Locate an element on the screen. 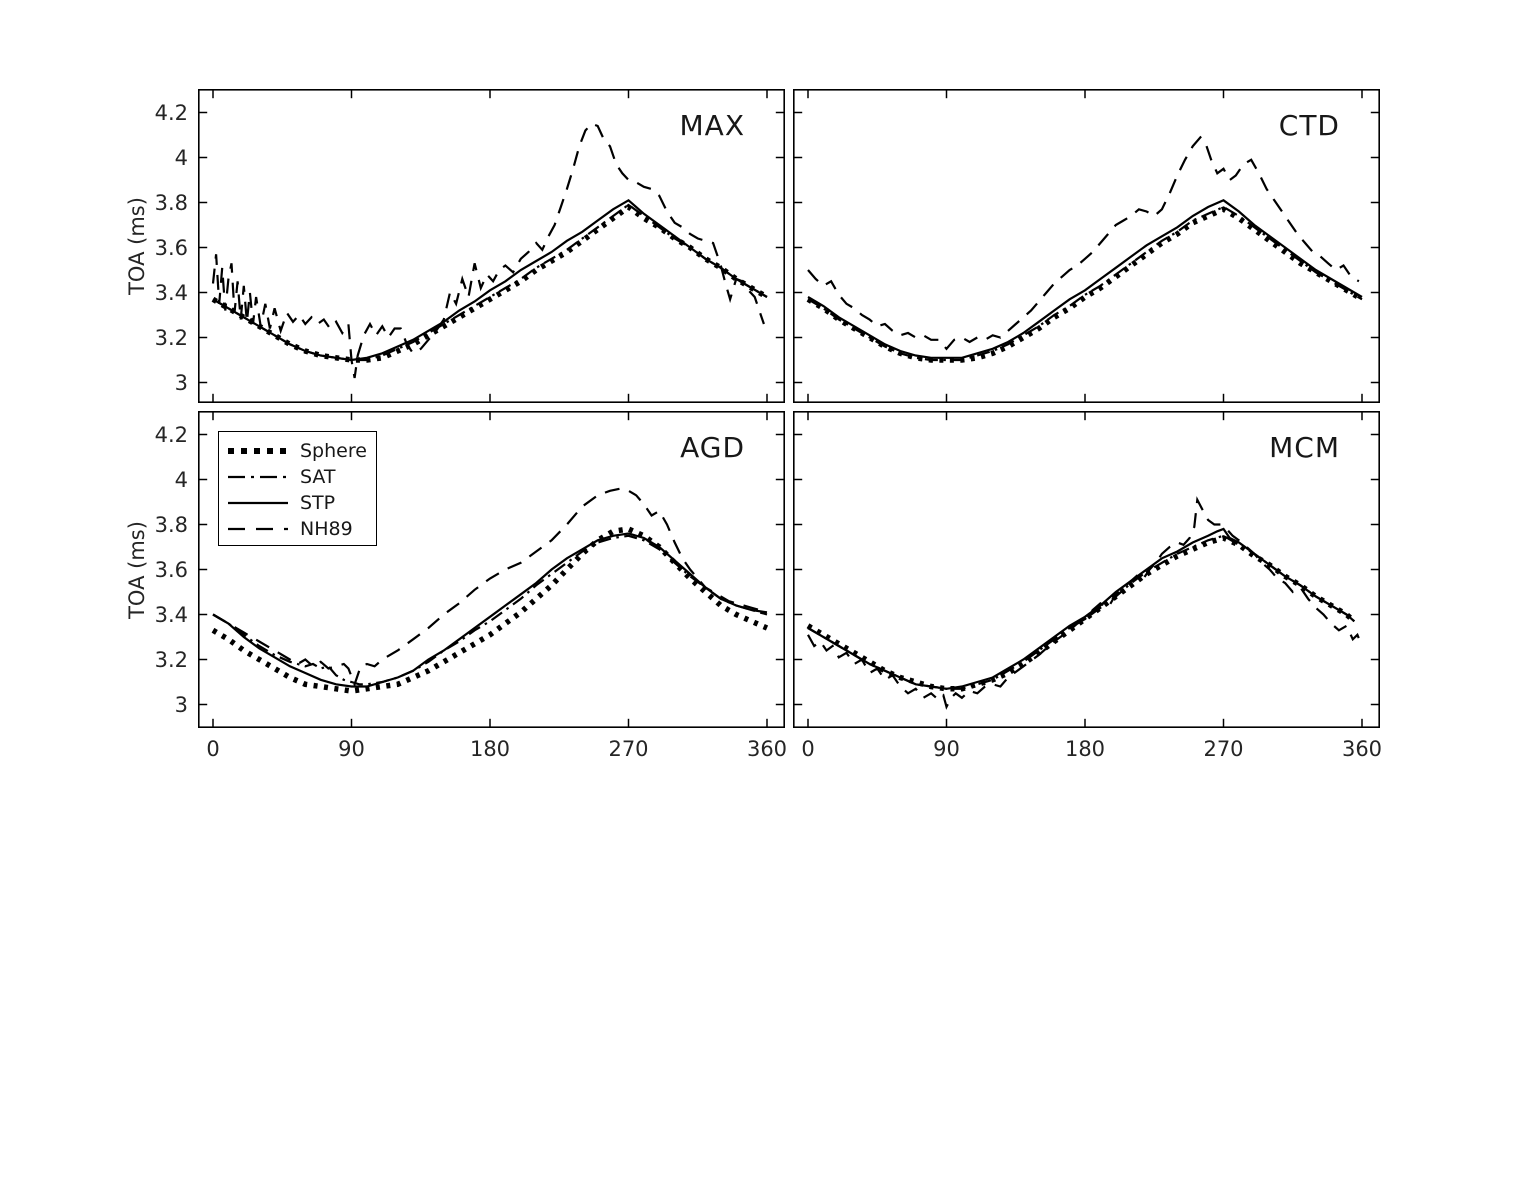 This screenshot has height=1202, width=1525. legend: Sphere SAT STP NH89 is located at coordinates (297, 488).